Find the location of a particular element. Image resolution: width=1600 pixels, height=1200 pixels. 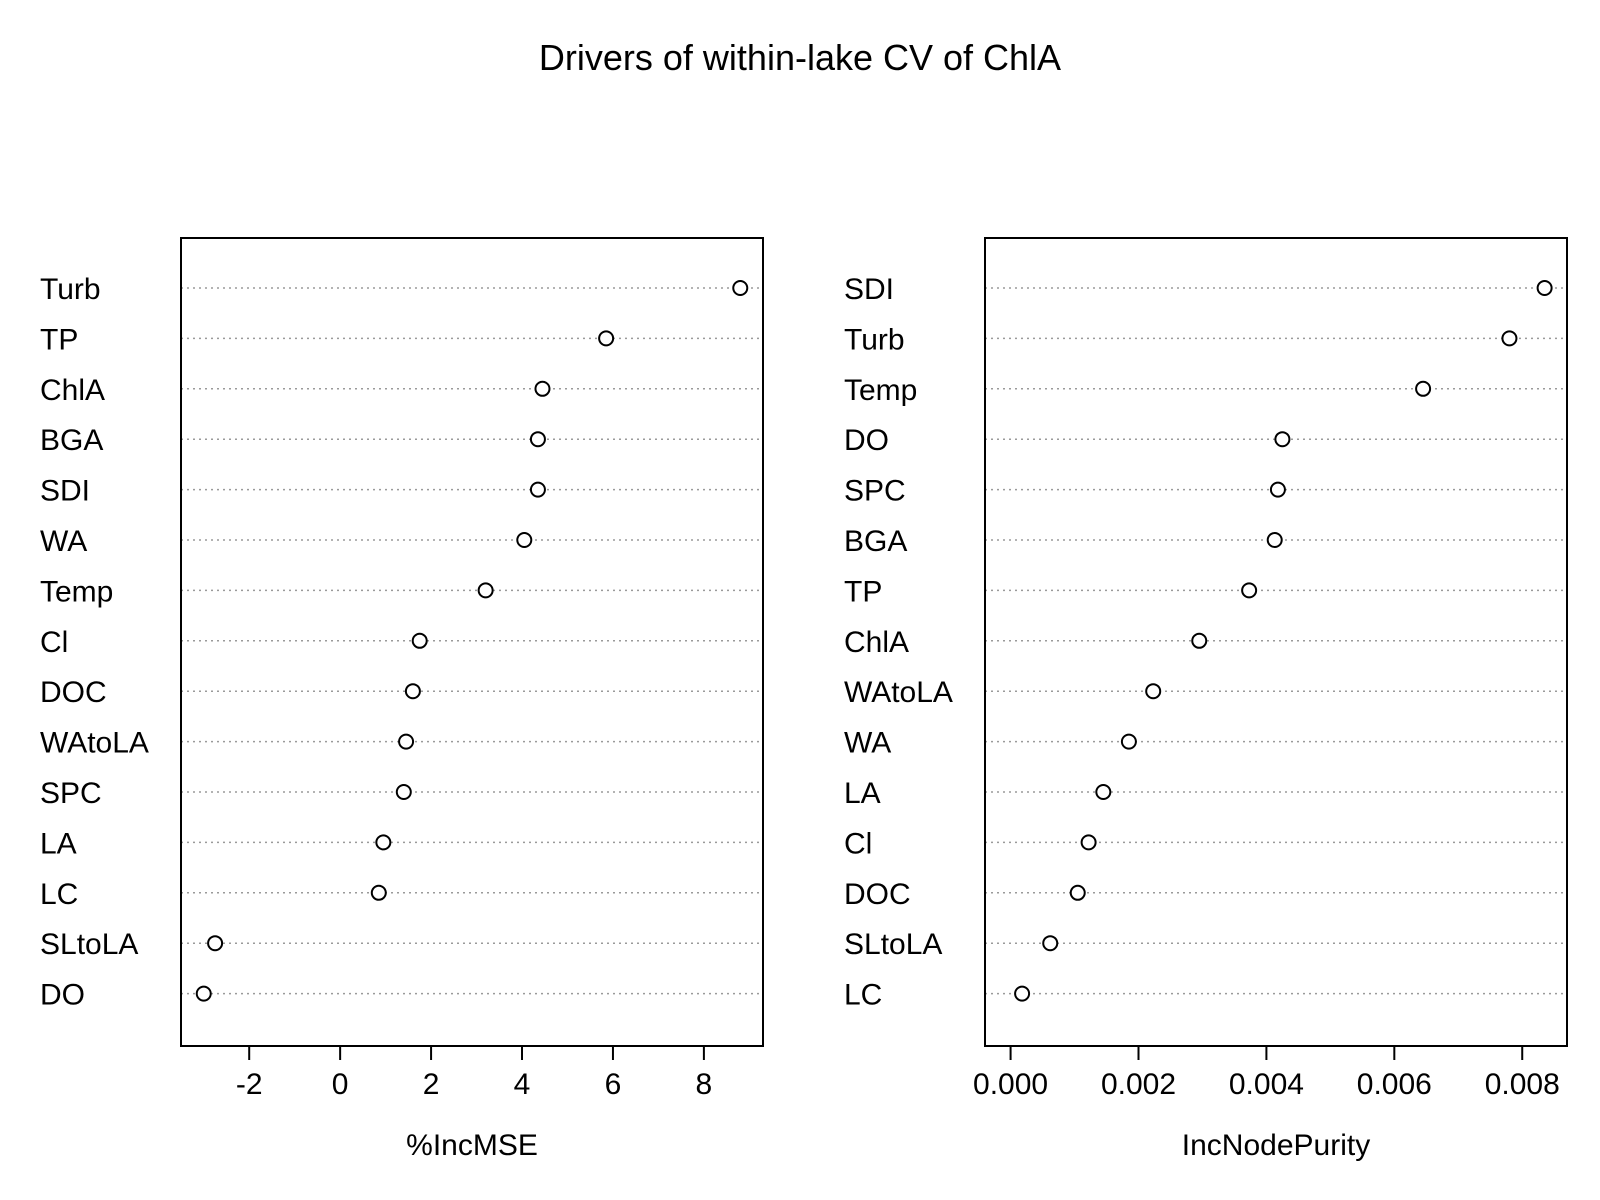

x-axis-label: %IncMSE is located at coordinates (472, 1145).